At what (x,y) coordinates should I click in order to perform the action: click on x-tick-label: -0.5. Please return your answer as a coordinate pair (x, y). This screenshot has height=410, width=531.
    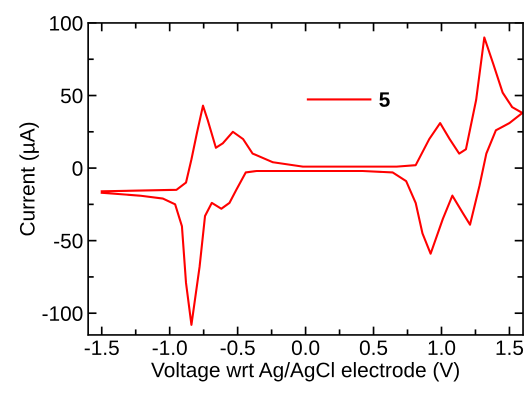
    Looking at the image, I should click on (237, 348).